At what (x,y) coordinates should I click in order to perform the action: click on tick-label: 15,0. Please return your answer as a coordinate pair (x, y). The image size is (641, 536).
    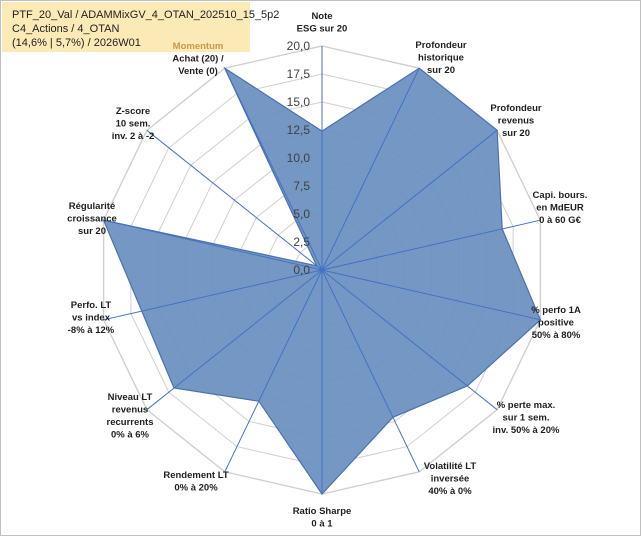
    Looking at the image, I should click on (299, 102).